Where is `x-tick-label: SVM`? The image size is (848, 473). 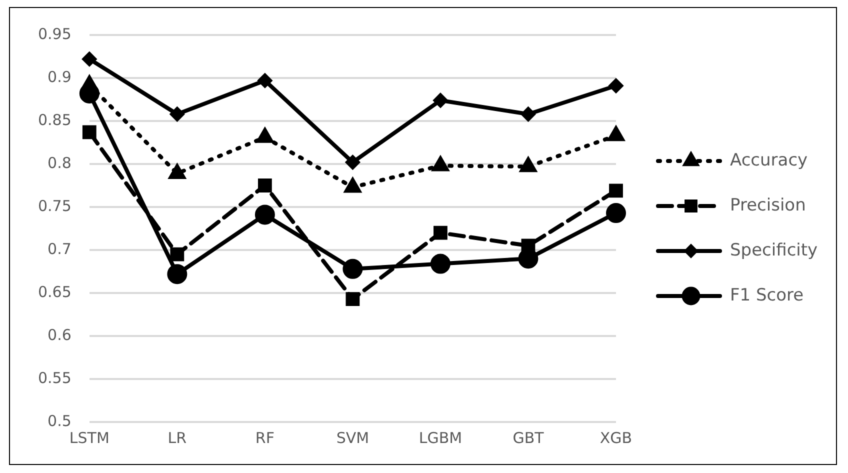
x-tick-label: SVM is located at coordinates (353, 437).